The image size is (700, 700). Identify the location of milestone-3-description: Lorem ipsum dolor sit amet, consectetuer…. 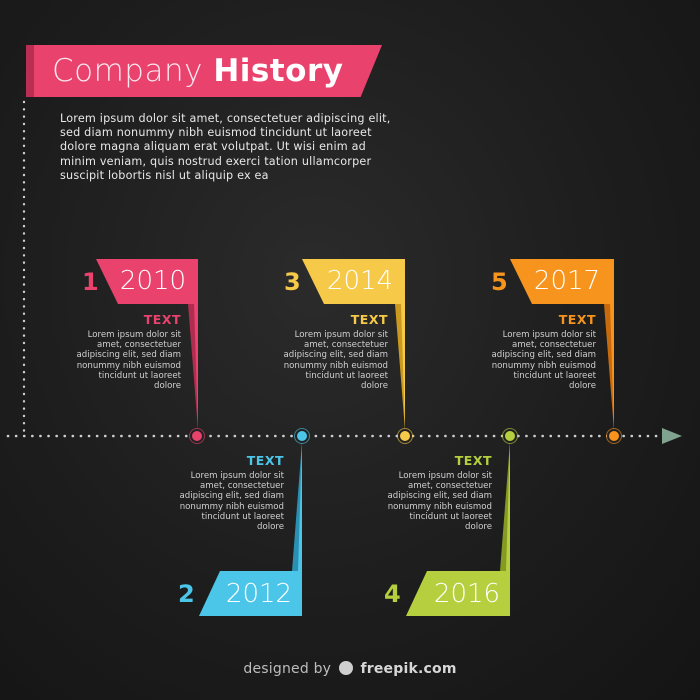
(335, 361).